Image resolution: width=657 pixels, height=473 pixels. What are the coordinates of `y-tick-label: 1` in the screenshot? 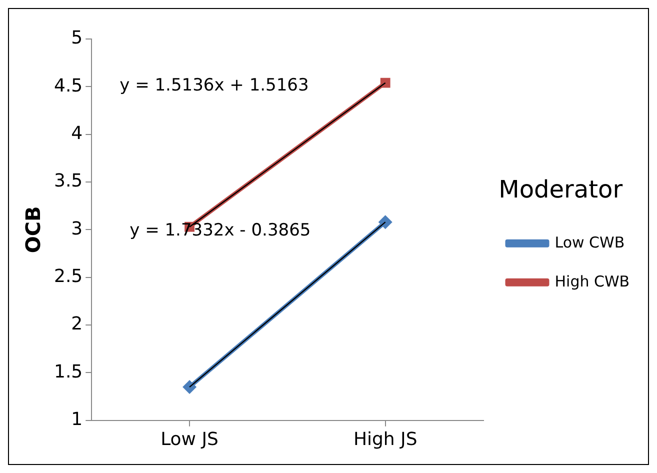 It's located at (77, 419).